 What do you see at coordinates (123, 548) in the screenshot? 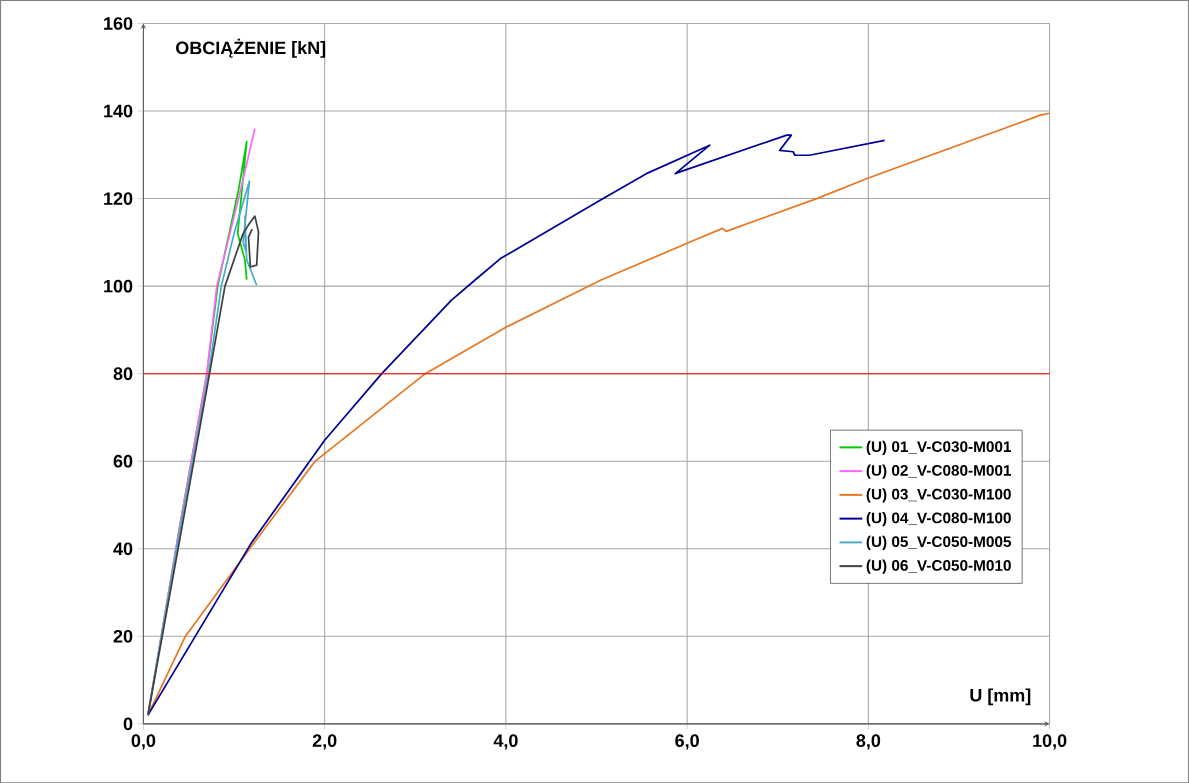
I see `y-tick-label: 40` at bounding box center [123, 548].